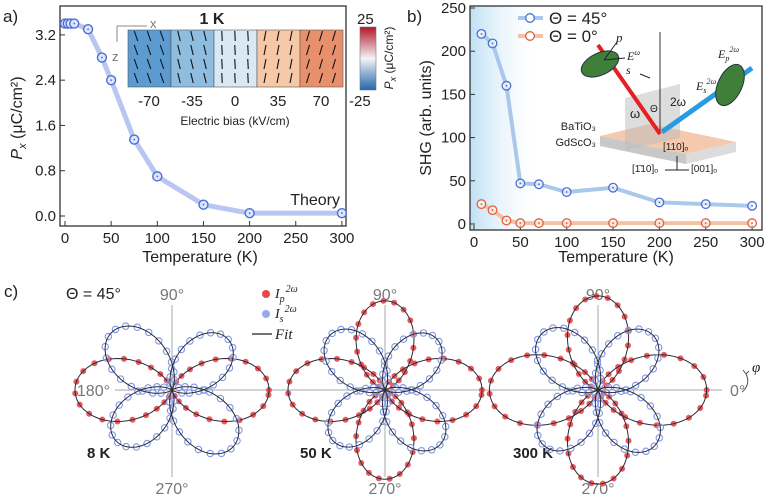 This screenshot has height=498, width=770. What do you see at coordinates (266, 314) in the screenshot?
I see `legend-marker-s` at bounding box center [266, 314].